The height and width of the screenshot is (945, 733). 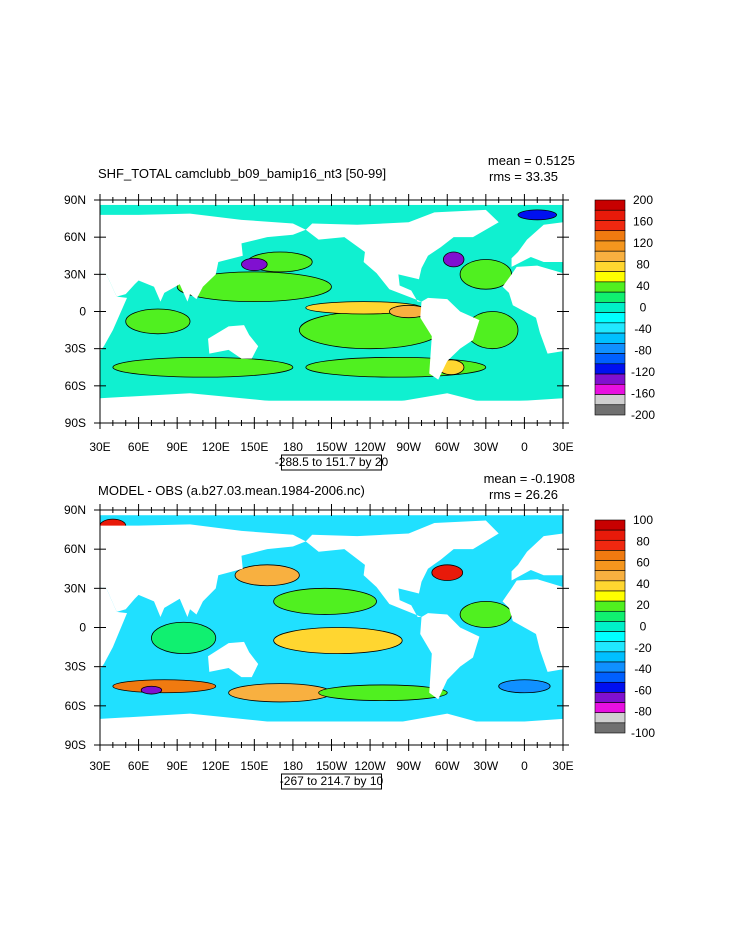 What do you see at coordinates (643, 648) in the screenshot?
I see `colorbar-label: -20` at bounding box center [643, 648].